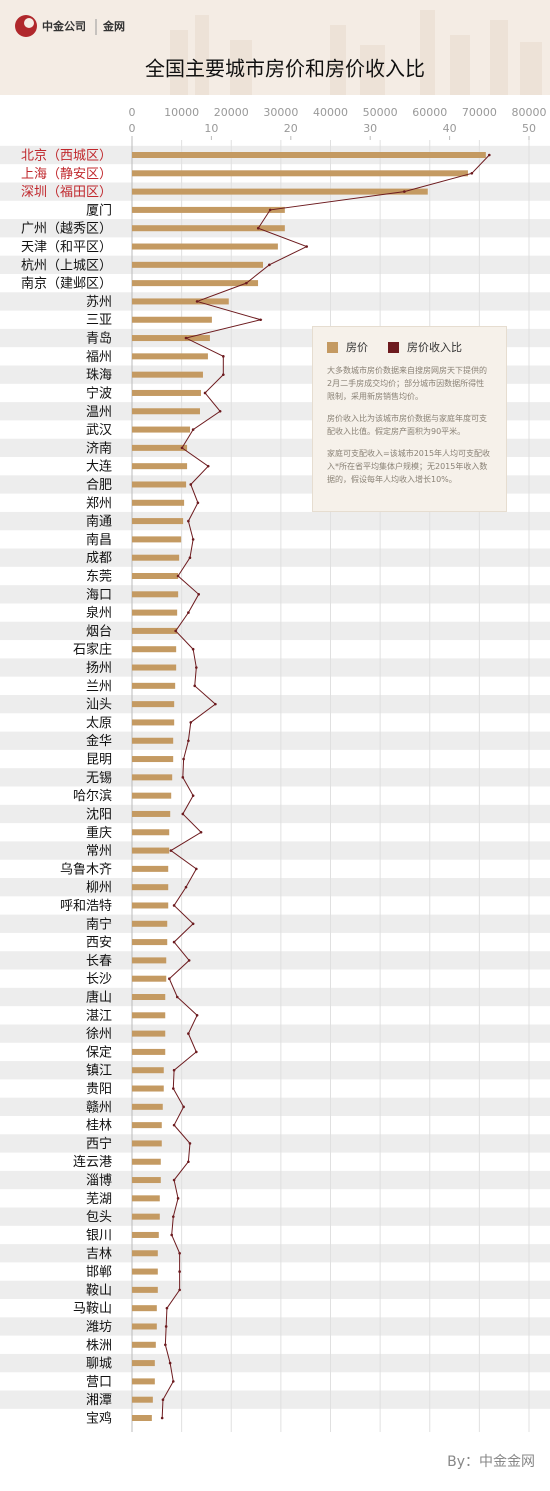 The height and width of the screenshot is (1491, 550). Describe the element at coordinates (357, 347) in the screenshot. I see `legend-label: 房价` at that location.